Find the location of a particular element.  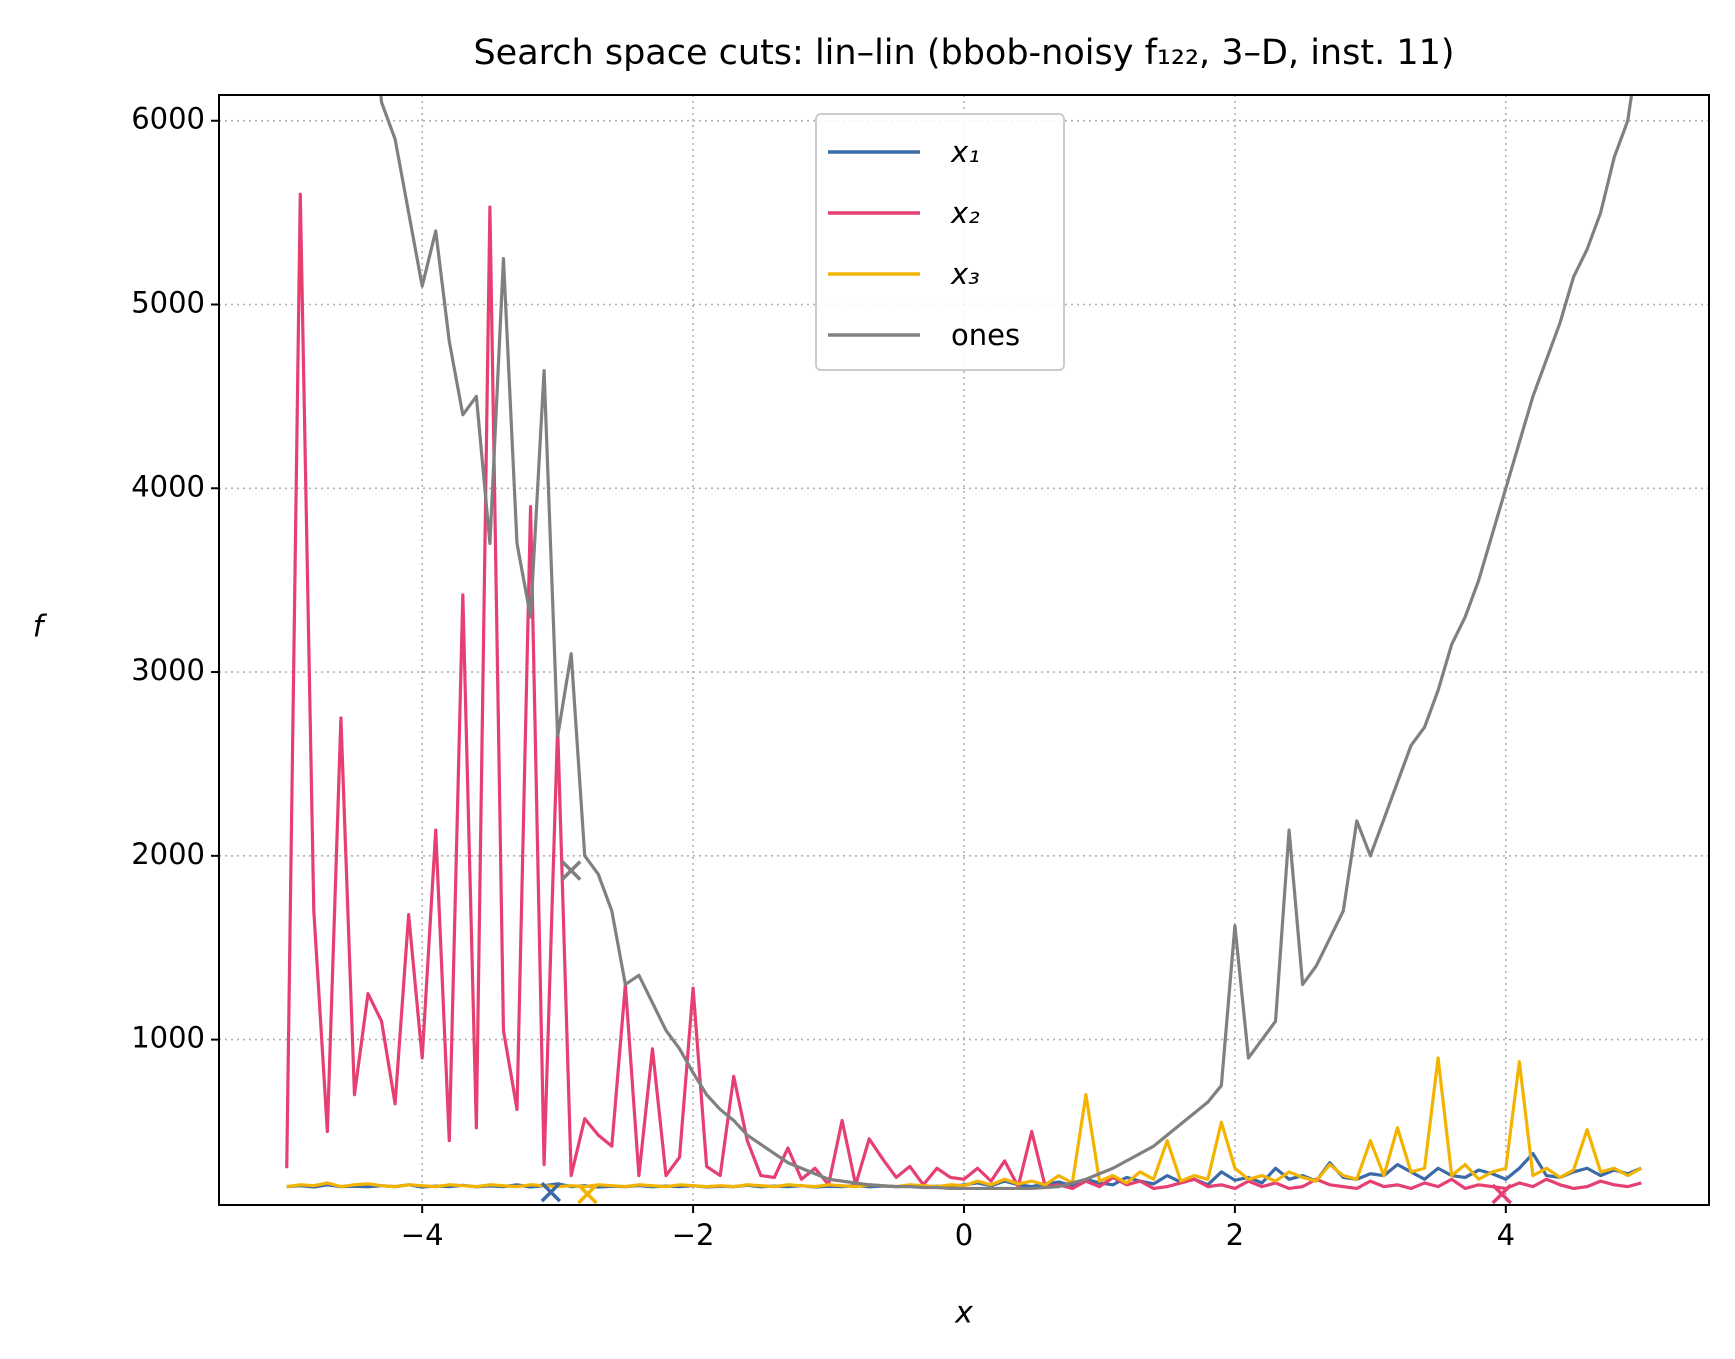

y-tick-label: 4000 is located at coordinates (168, 486).